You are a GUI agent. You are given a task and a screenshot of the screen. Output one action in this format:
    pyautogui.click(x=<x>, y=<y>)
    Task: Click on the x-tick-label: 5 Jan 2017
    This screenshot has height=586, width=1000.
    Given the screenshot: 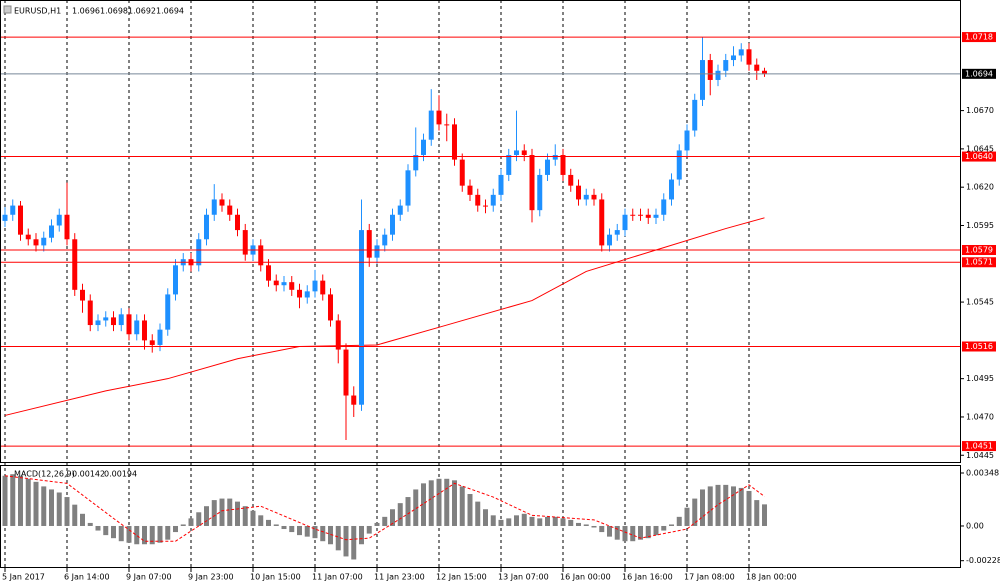 What is the action you would take?
    pyautogui.click(x=23, y=577)
    